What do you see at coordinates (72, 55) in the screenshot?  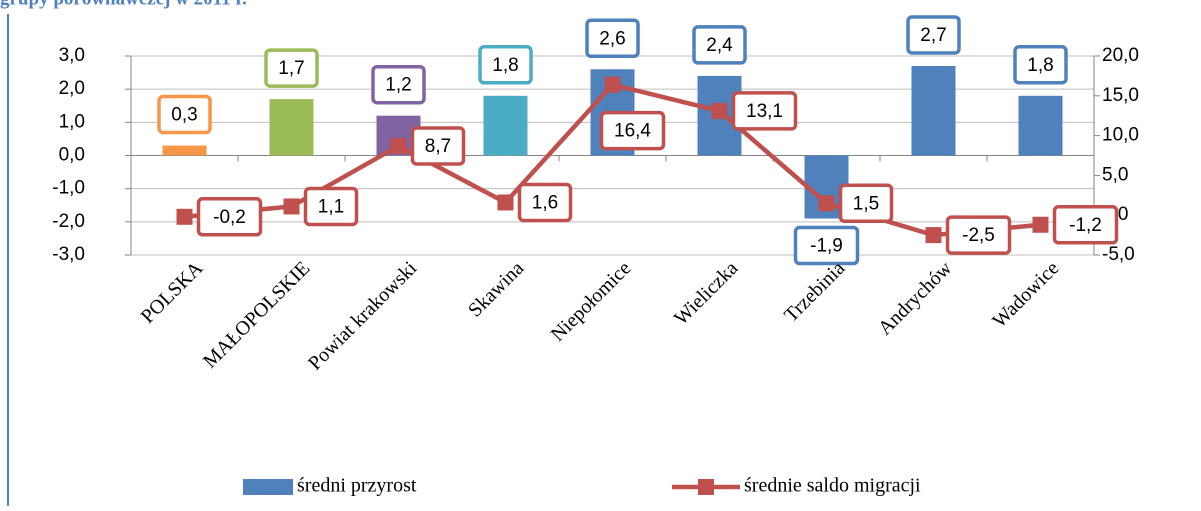 I see `y-tick-label: 3,0` at bounding box center [72, 55].